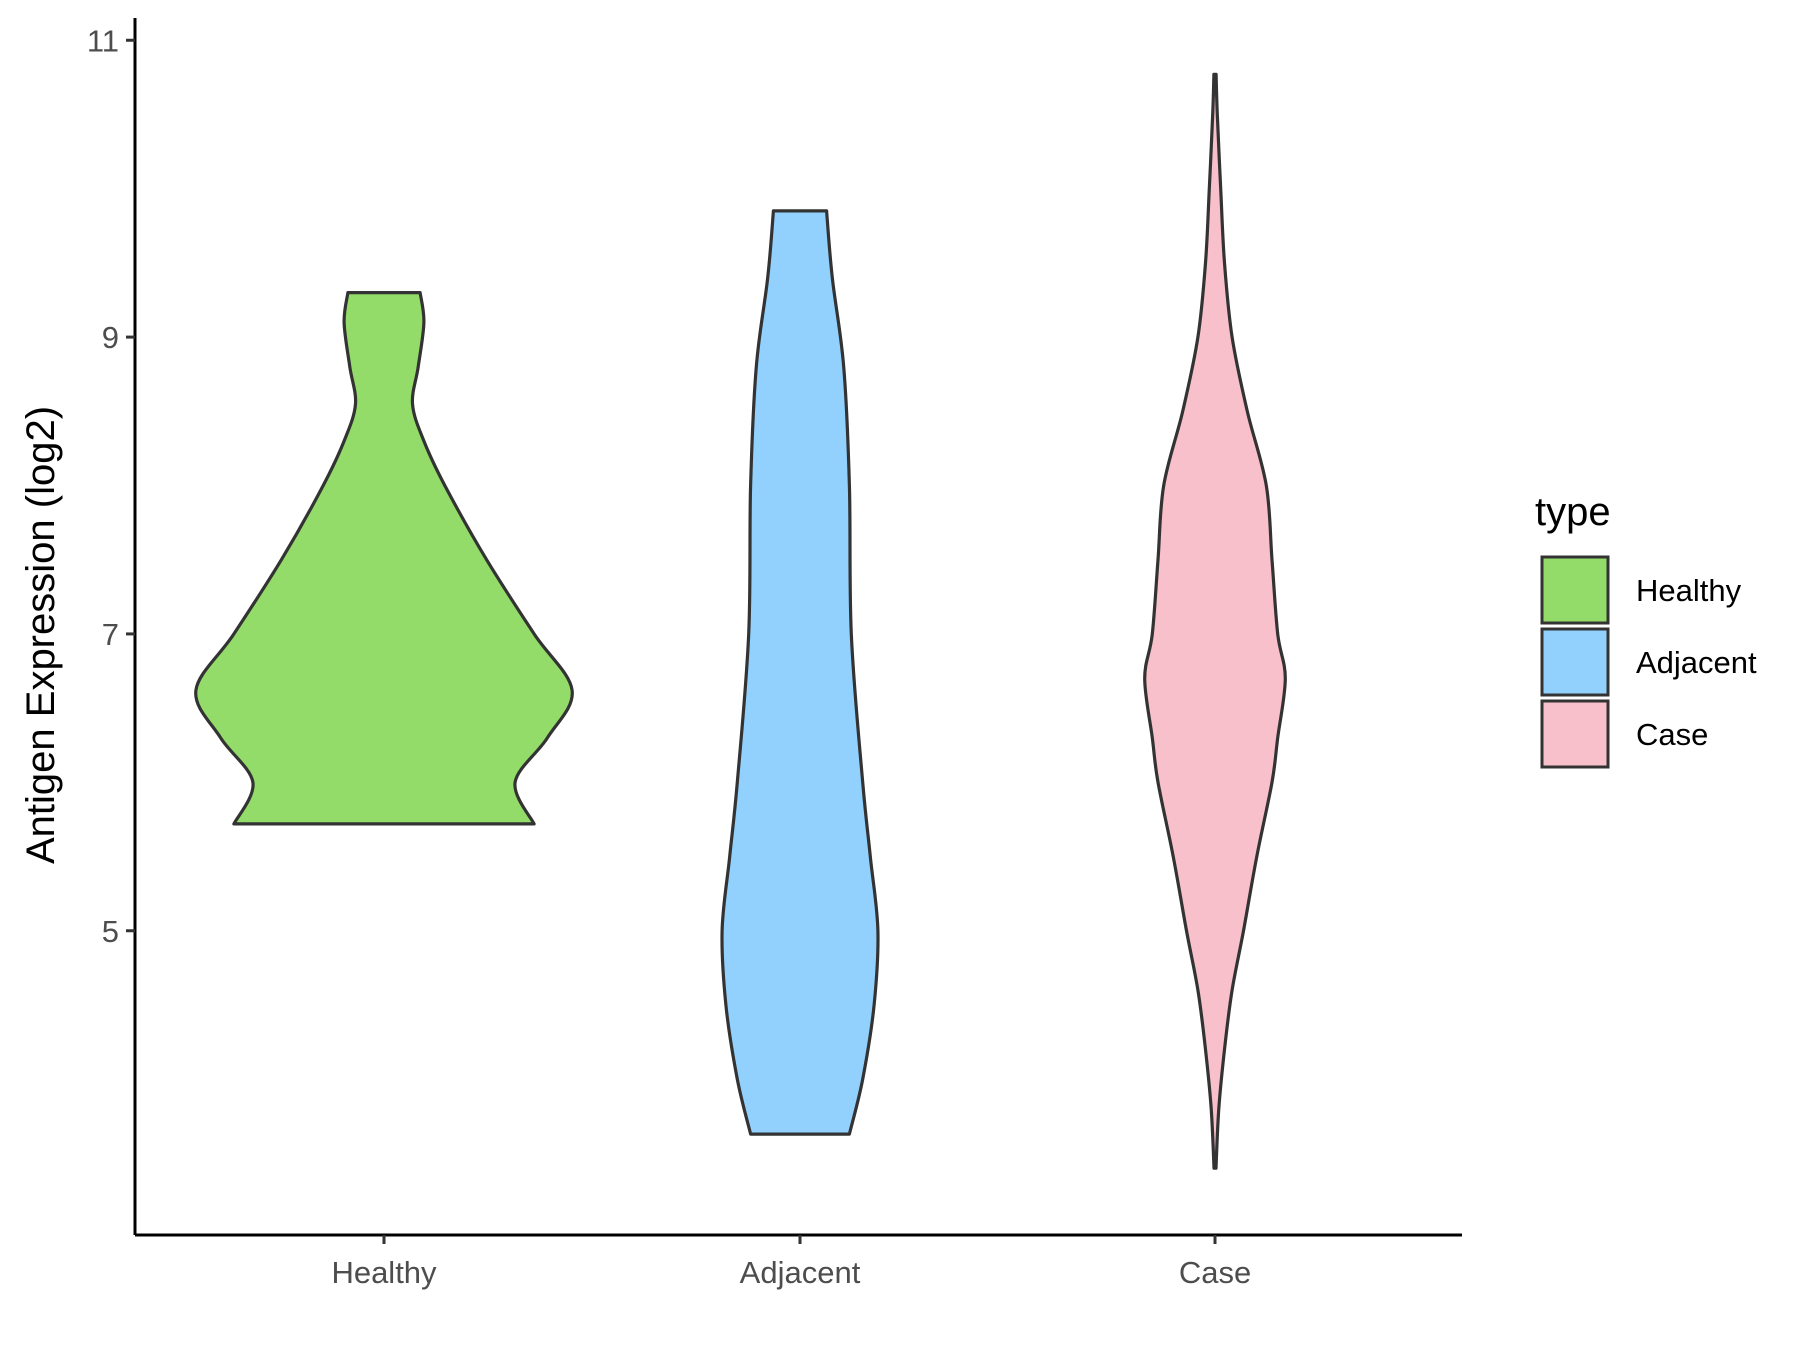 The width and height of the screenshot is (1800, 1355). What do you see at coordinates (110, 337) in the screenshot?
I see `y-tick-label: 9` at bounding box center [110, 337].